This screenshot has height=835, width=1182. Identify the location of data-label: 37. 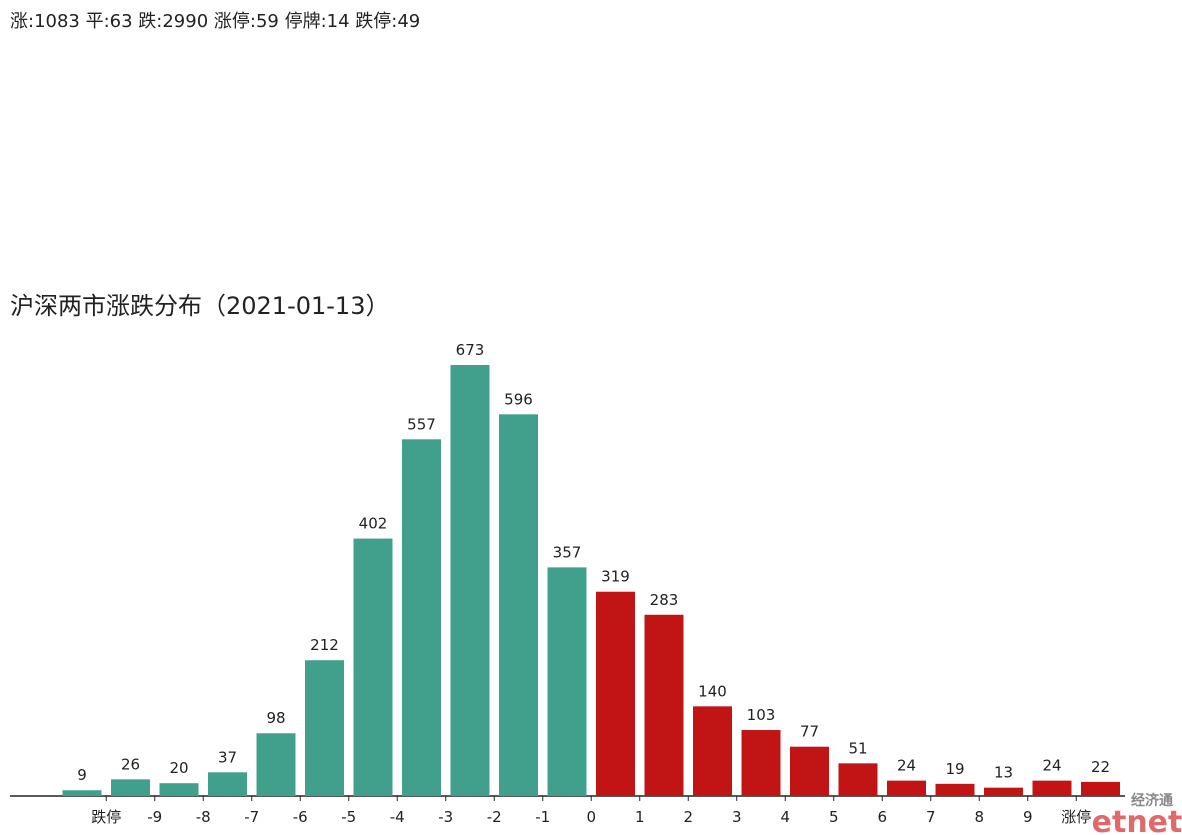
(227, 757).